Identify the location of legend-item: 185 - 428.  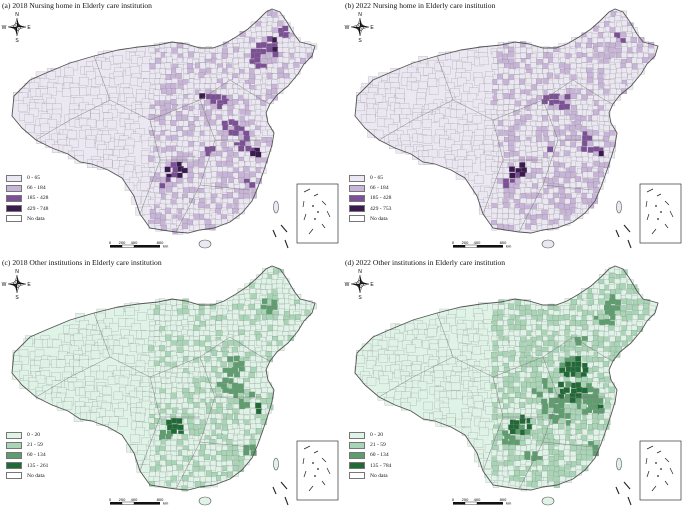
(27, 198).